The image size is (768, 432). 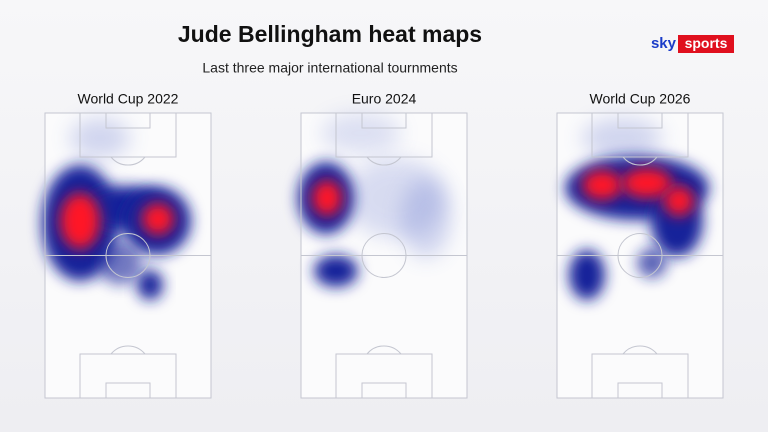 I want to click on logo-product: sports, so click(x=706, y=43).